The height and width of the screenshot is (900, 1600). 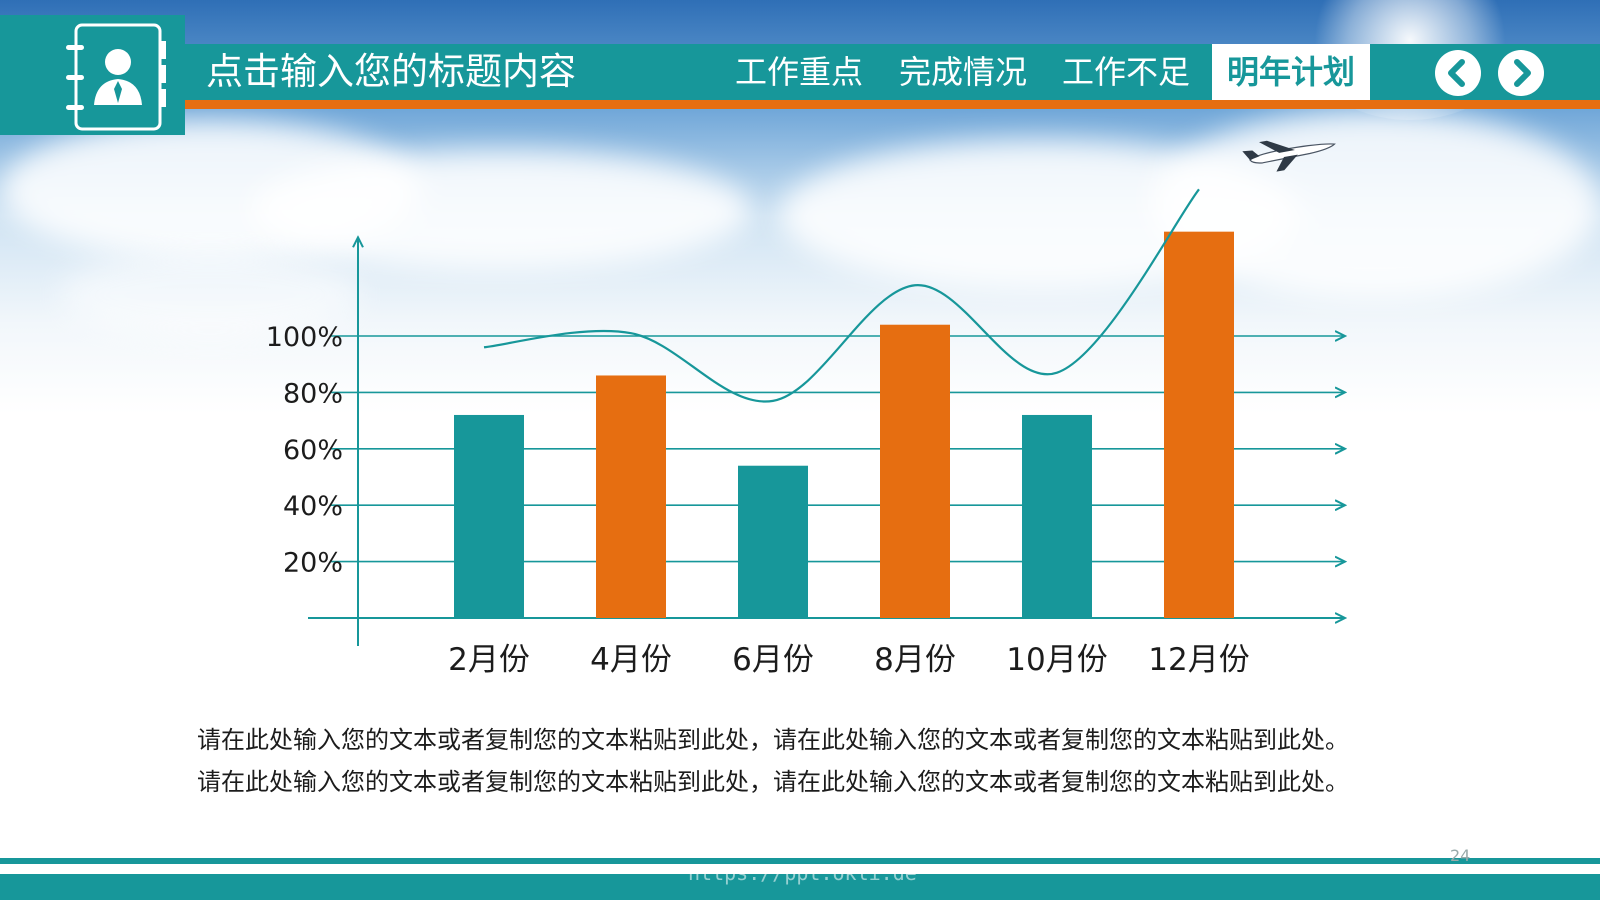 I want to click on tab-work-focus: 工作重点, so click(x=799, y=72).